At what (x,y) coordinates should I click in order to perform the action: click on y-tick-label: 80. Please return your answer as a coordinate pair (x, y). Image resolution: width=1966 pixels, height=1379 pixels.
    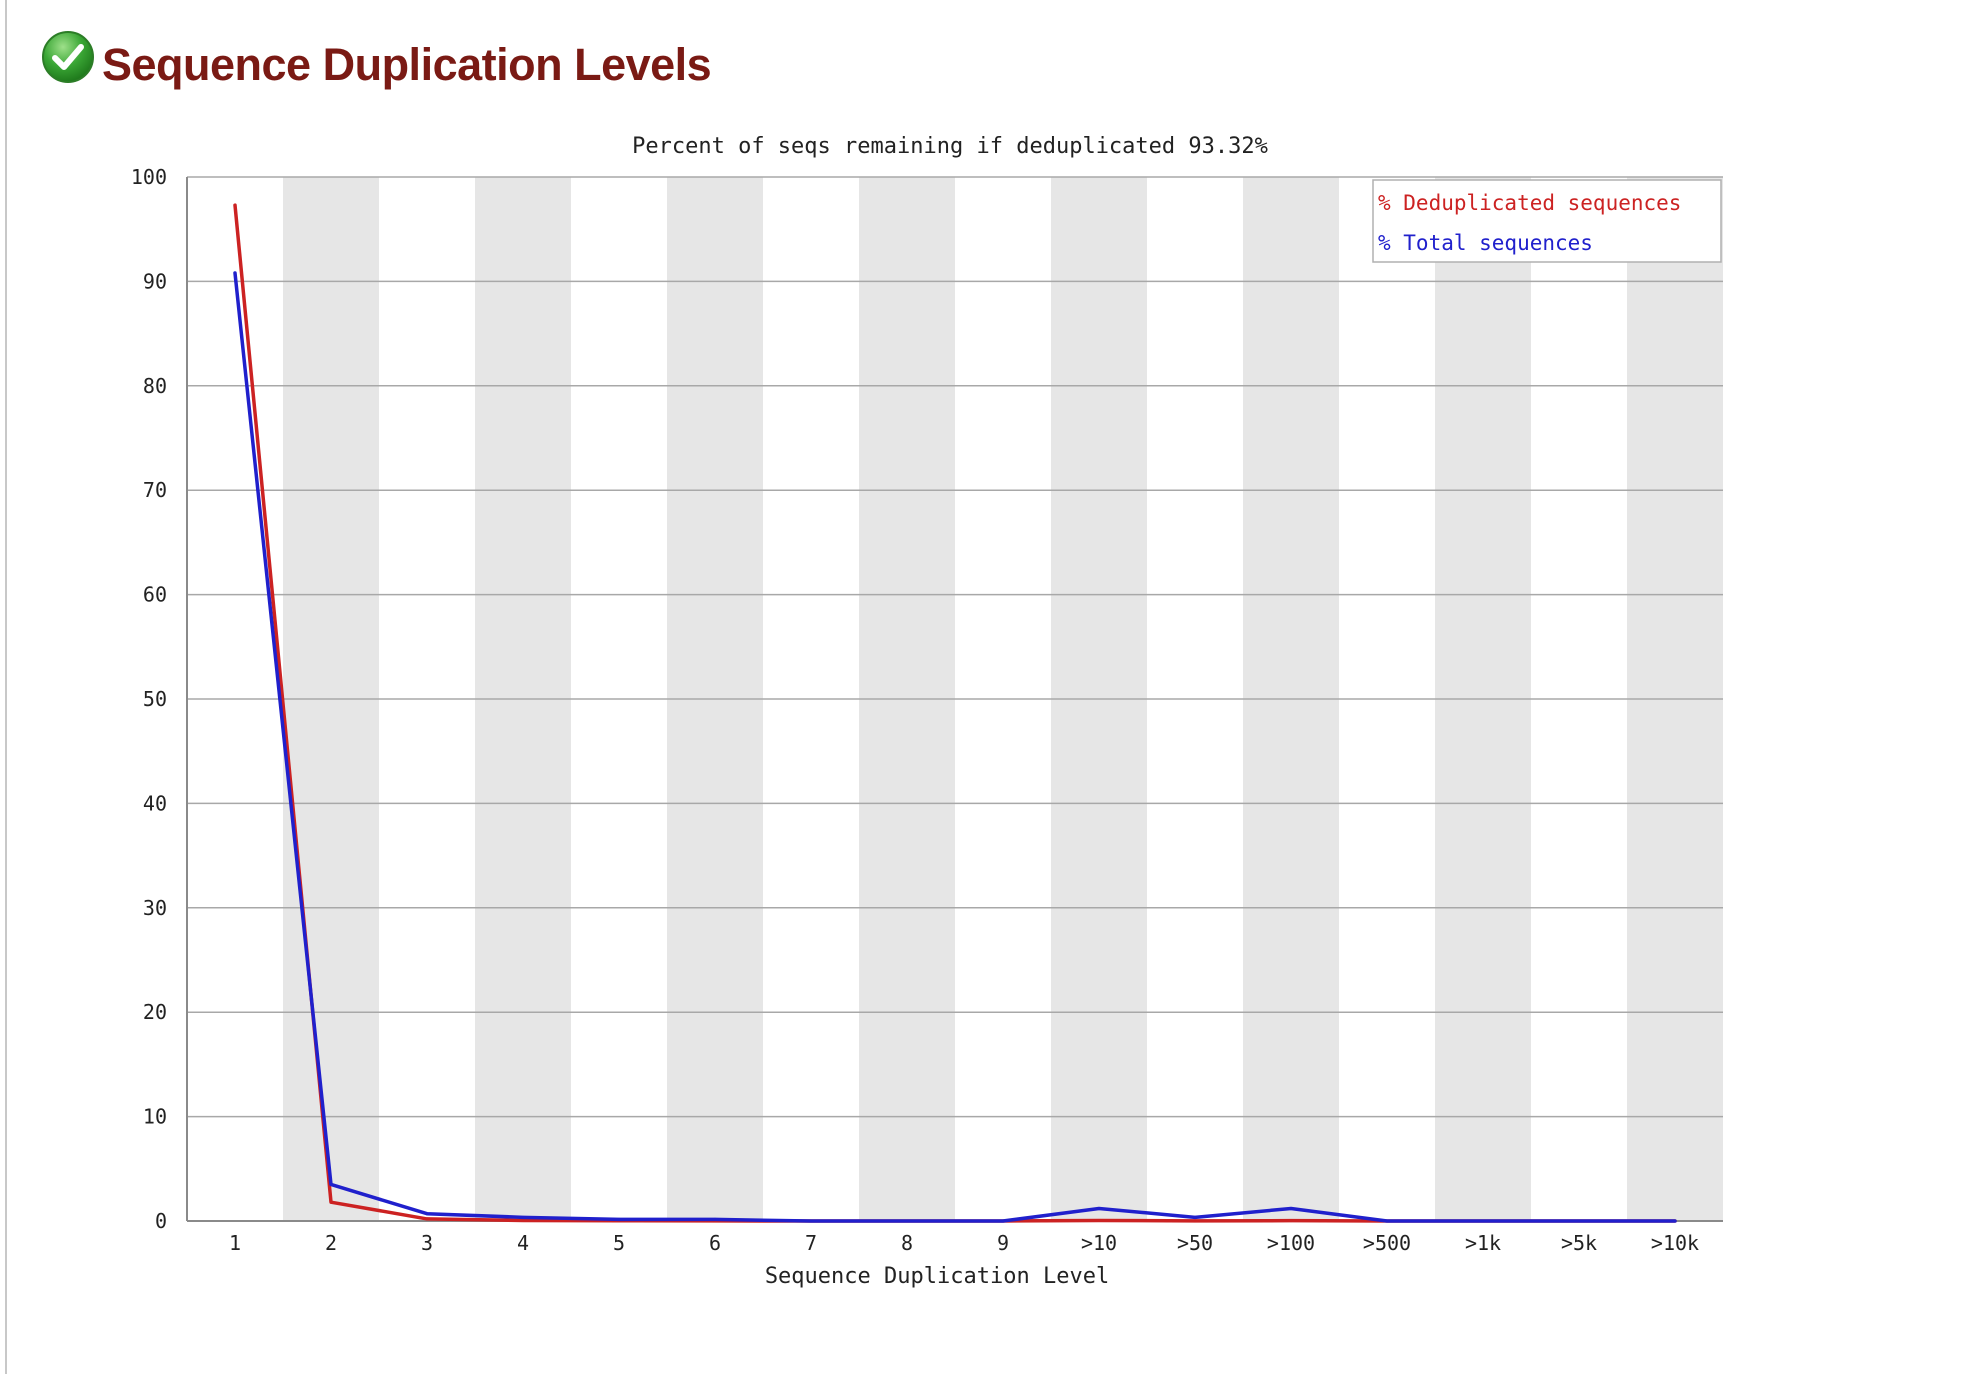
    Looking at the image, I should click on (155, 386).